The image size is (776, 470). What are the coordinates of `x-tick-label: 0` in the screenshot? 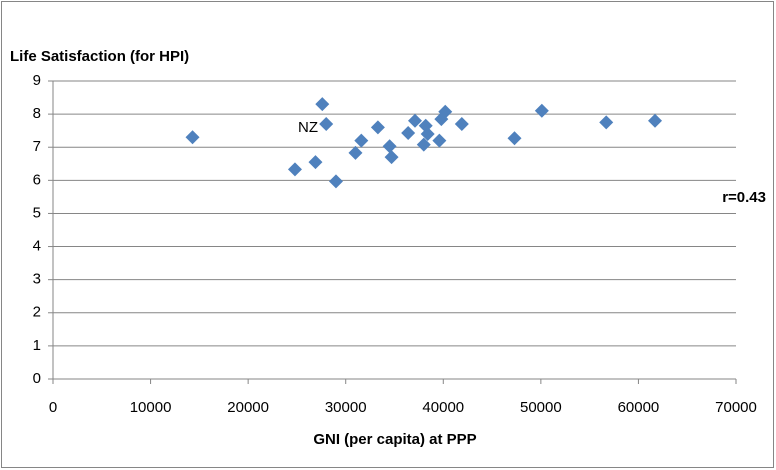 It's located at (53, 407).